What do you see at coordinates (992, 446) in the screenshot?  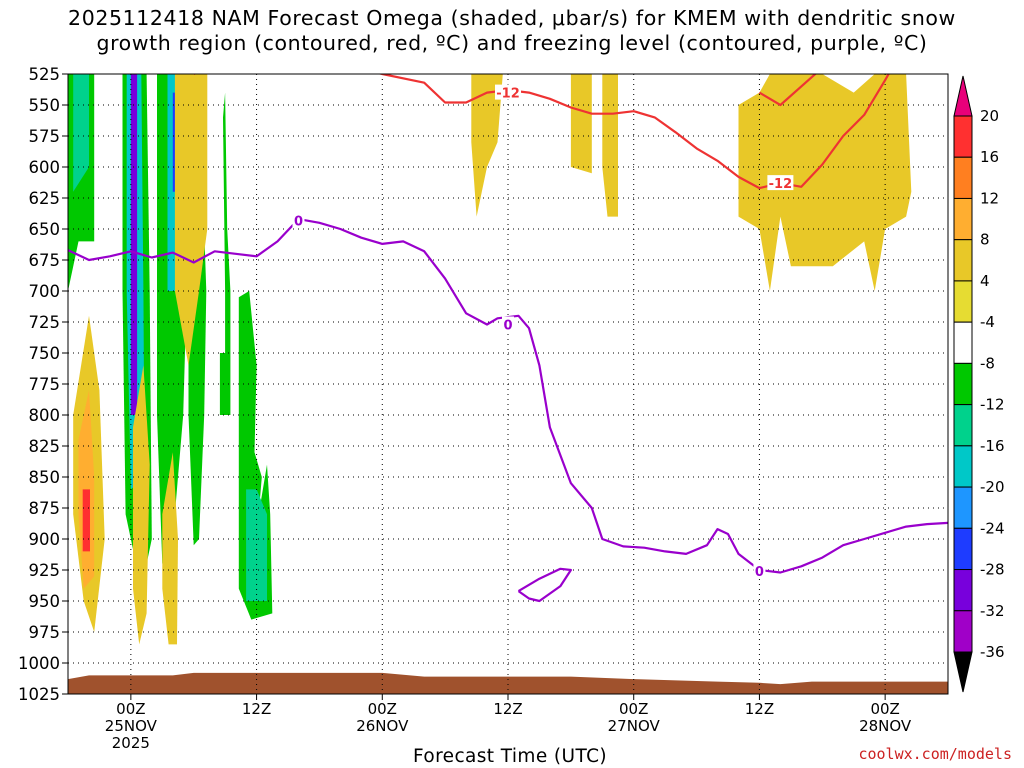 I see `colorbar-label: -16` at bounding box center [992, 446].